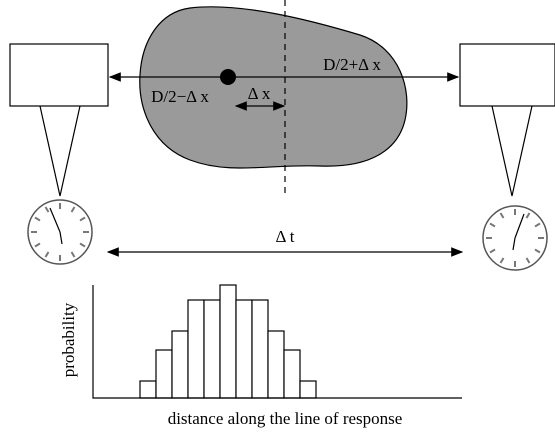 The width and height of the screenshot is (555, 436). I want to click on offset-label: Δ x, so click(259, 93).